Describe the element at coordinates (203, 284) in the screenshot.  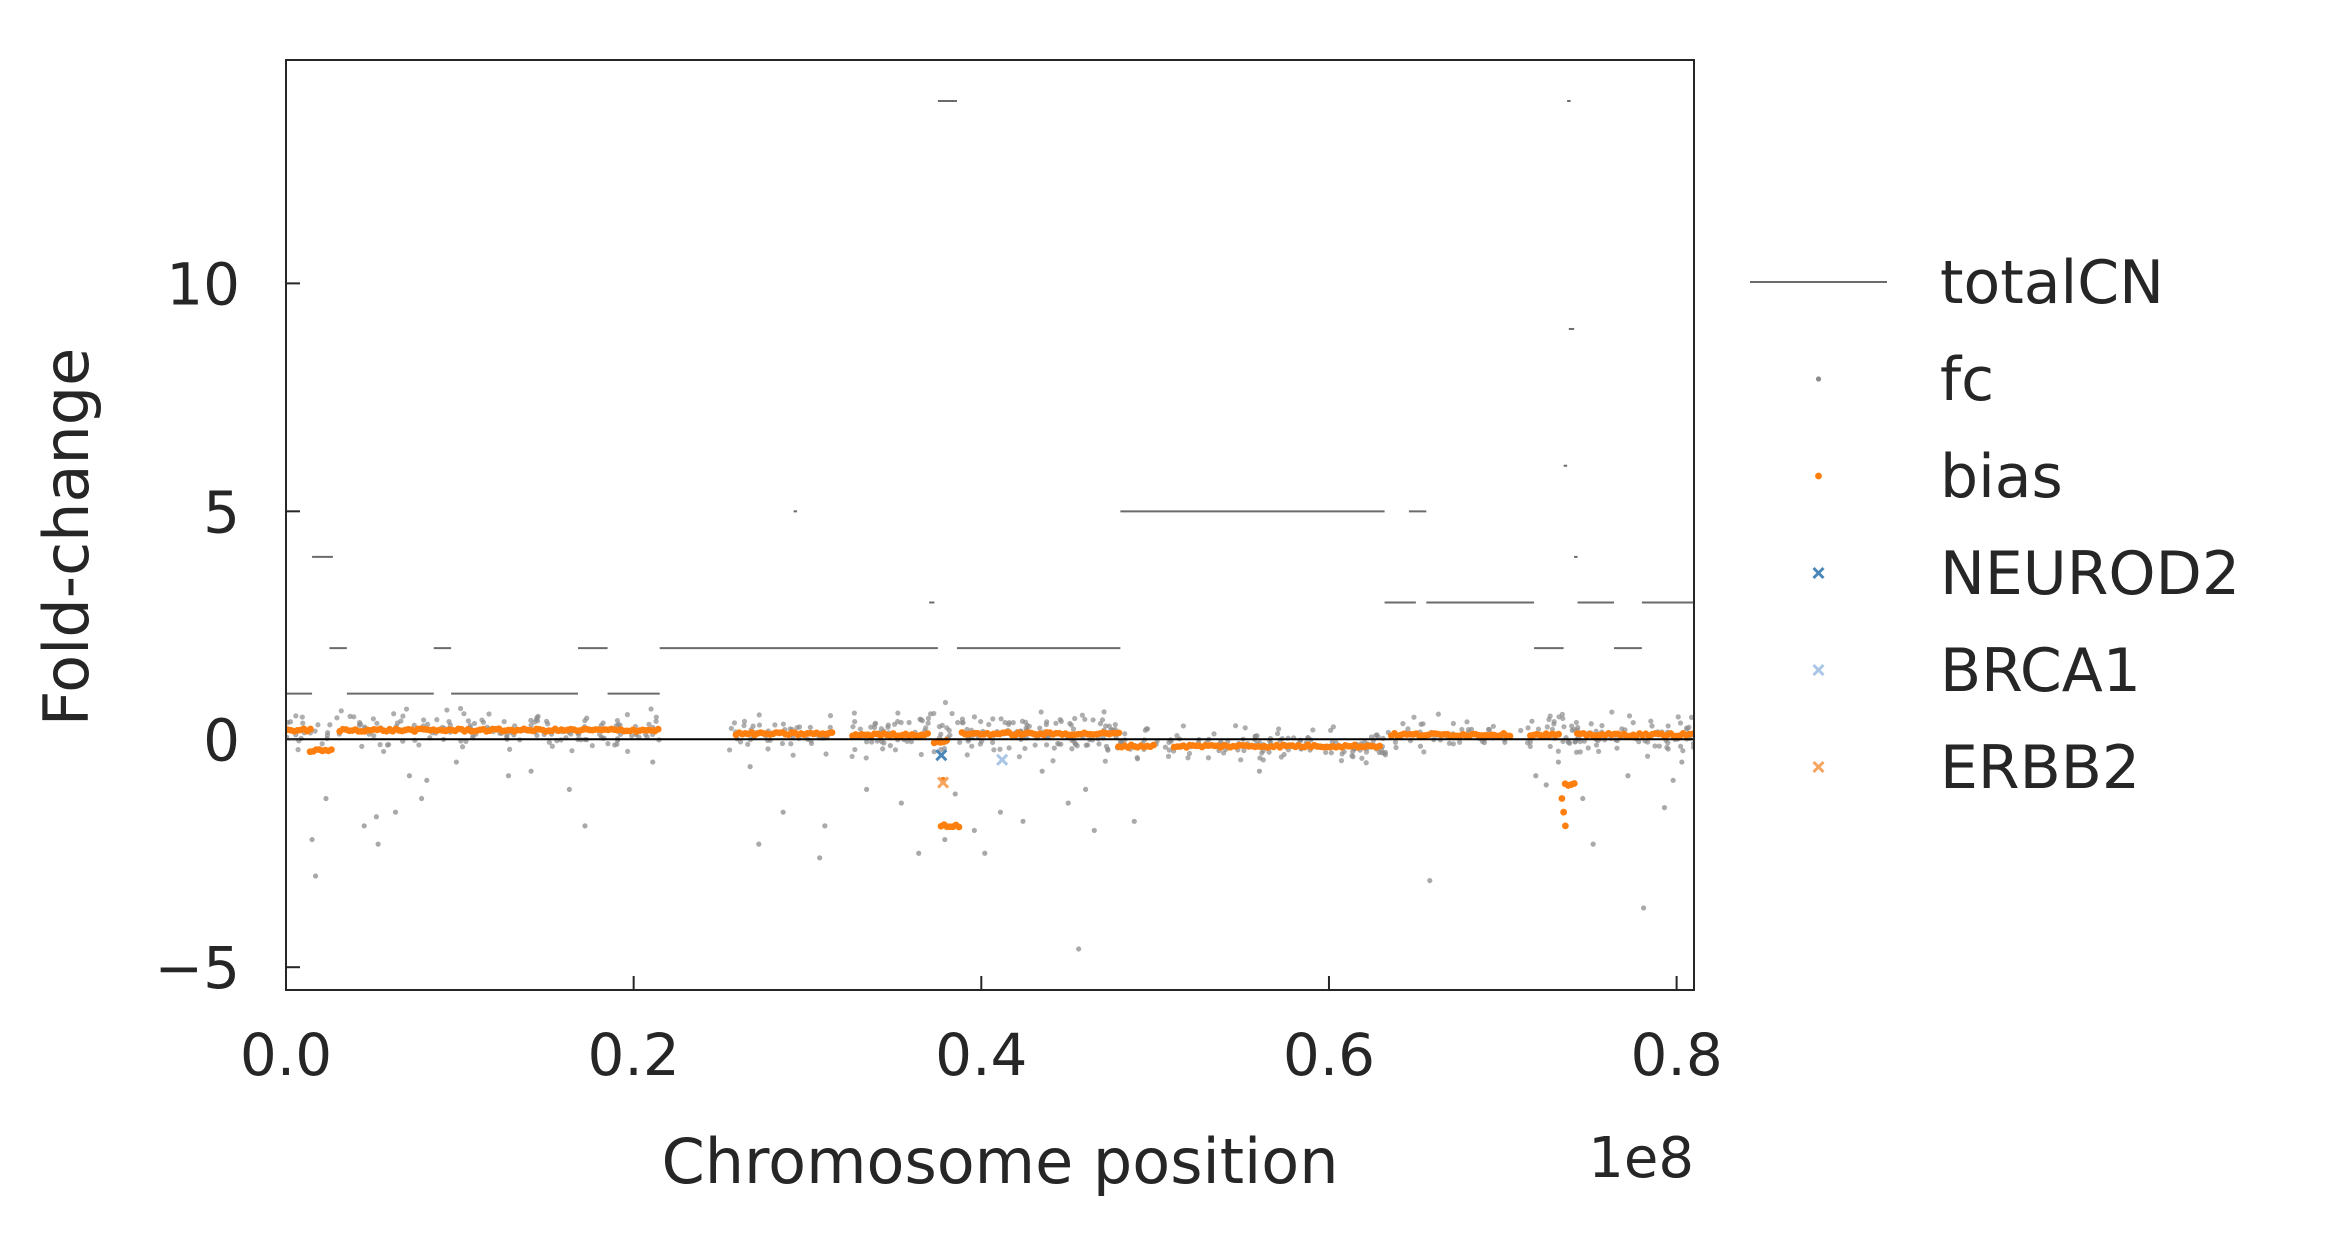
I see `y-tick-label: 10` at that location.